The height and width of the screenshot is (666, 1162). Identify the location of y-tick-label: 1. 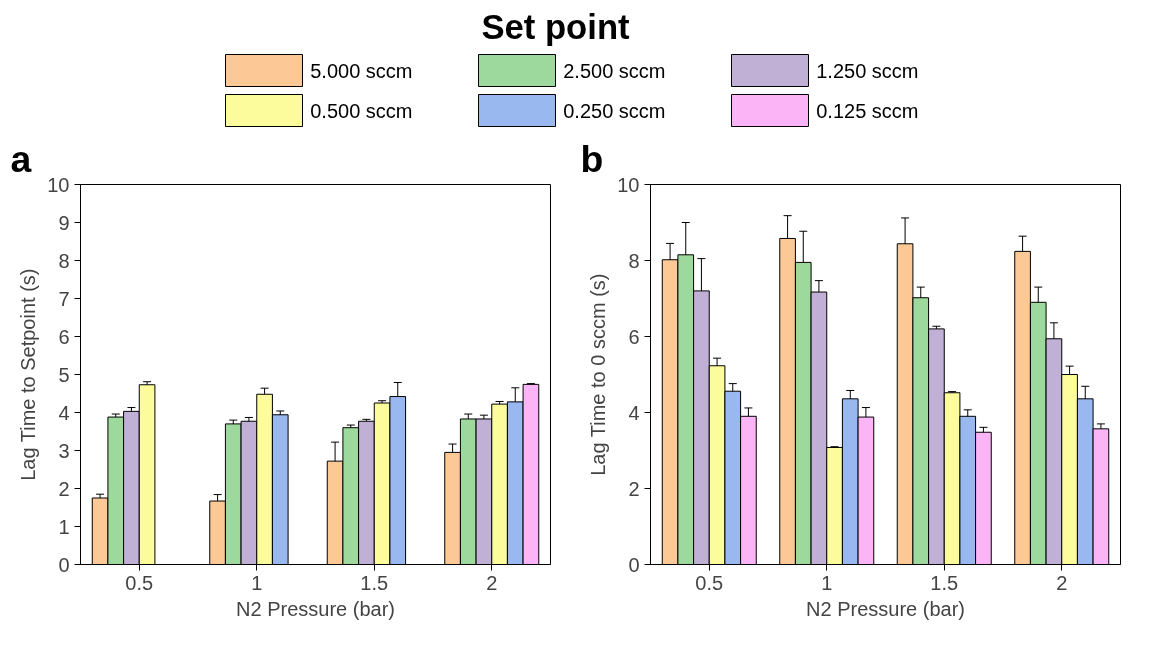
(64, 526).